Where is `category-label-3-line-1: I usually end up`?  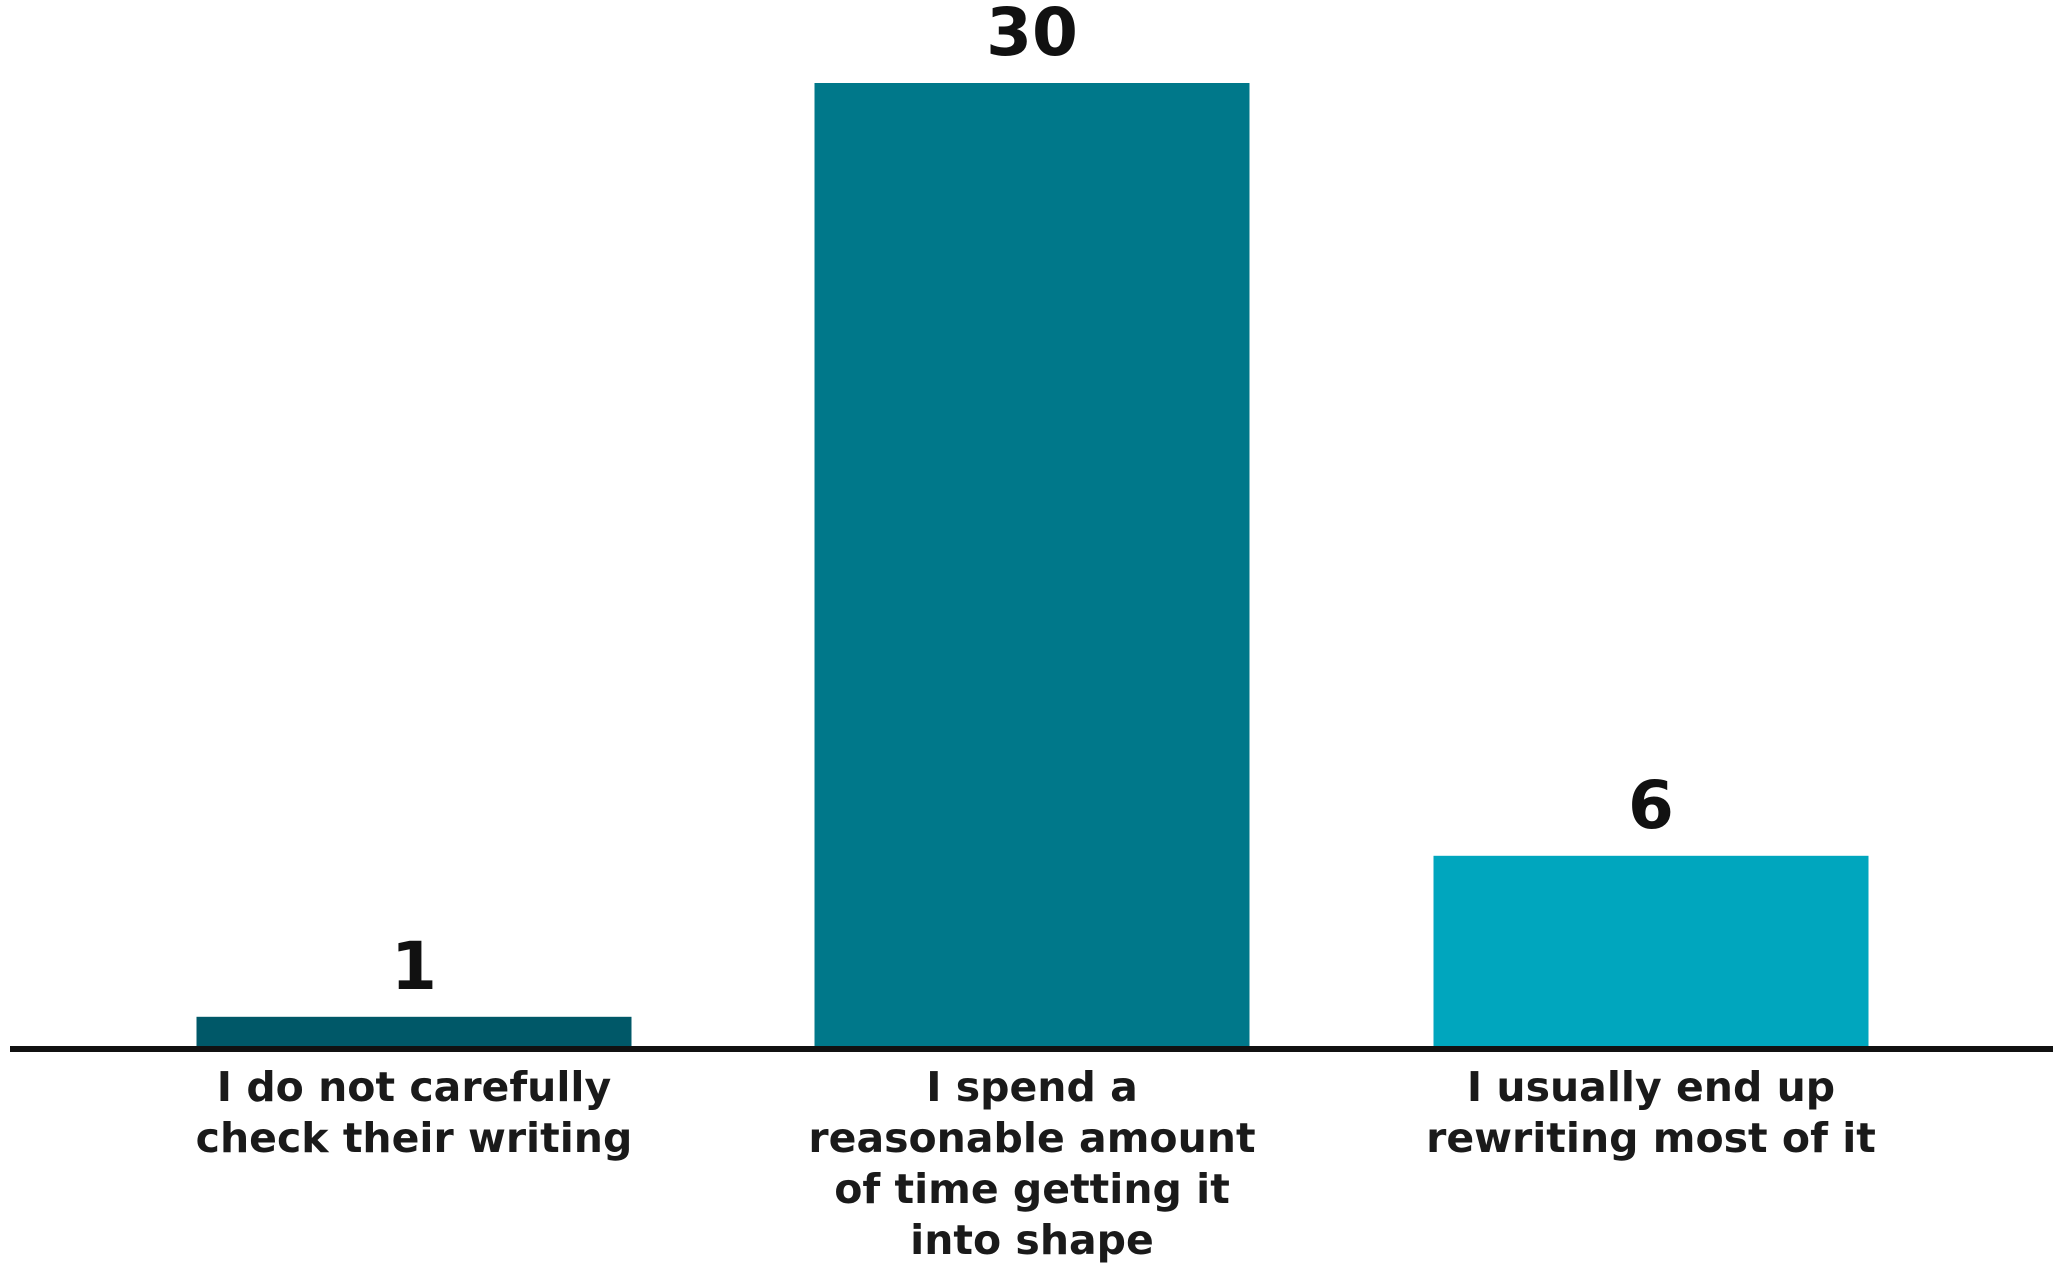 category-label-3-line-1: I usually end up is located at coordinates (1651, 1087).